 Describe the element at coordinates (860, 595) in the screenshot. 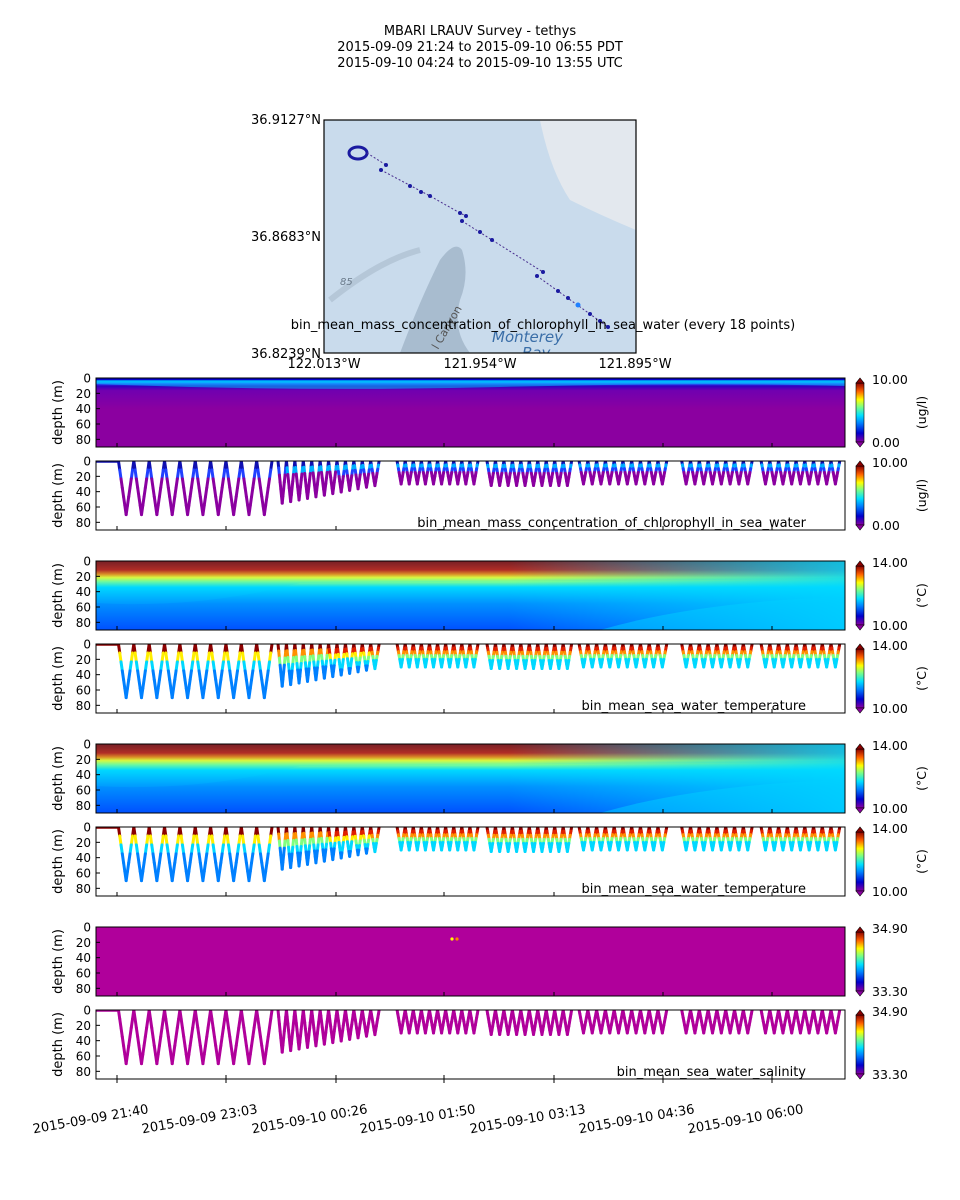

I see `colorbar-bar` at that location.